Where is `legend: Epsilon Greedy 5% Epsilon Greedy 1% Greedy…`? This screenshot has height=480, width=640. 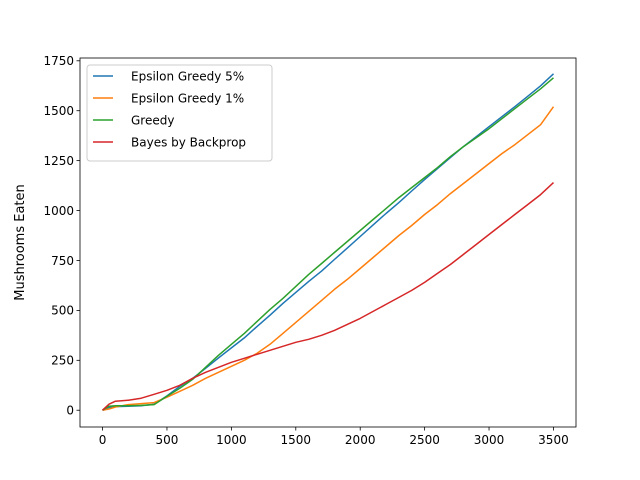
legend: Epsilon Greedy 5% Epsilon Greedy 1% Greedy… is located at coordinates (179, 113).